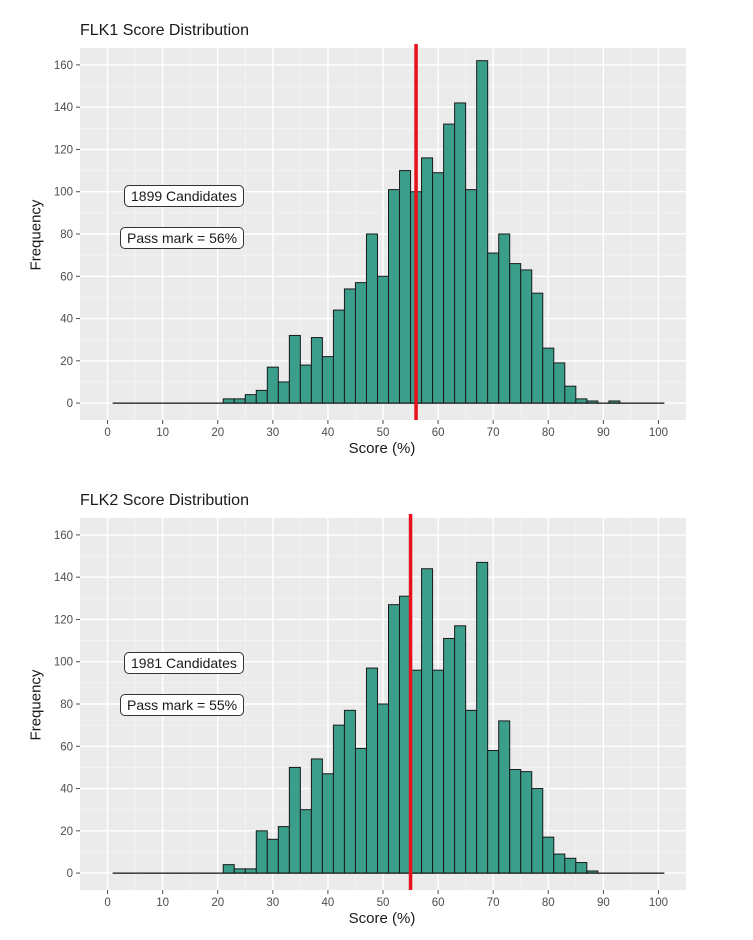 The image size is (753, 940). I want to click on pass-mark-annotation: Pass mark = 56%, so click(182, 238).